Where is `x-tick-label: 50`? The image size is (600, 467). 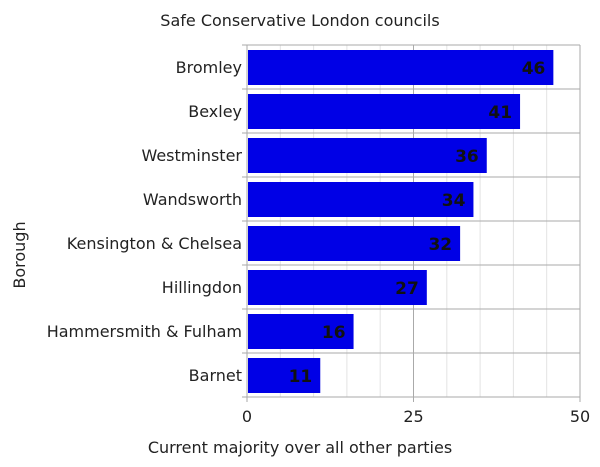 x-tick-label: 50 is located at coordinates (580, 416).